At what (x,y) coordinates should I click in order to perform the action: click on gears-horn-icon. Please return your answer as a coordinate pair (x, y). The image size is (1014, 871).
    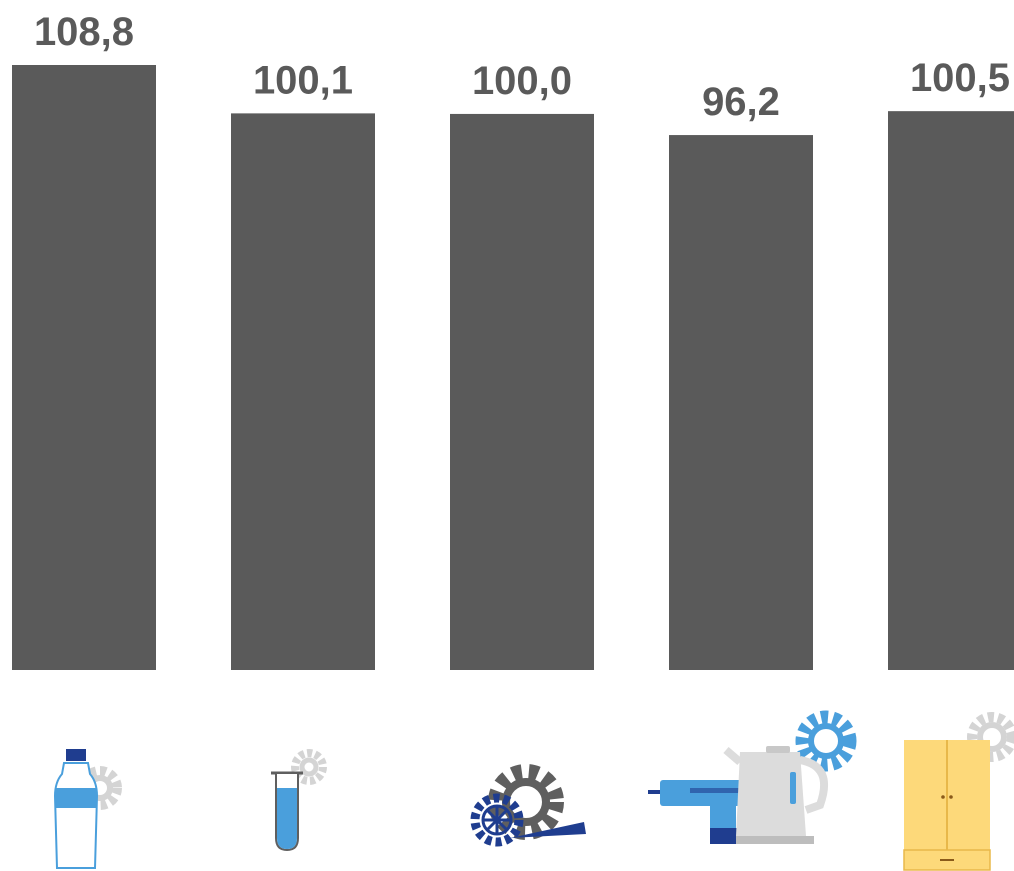
    Looking at the image, I should click on (528, 805).